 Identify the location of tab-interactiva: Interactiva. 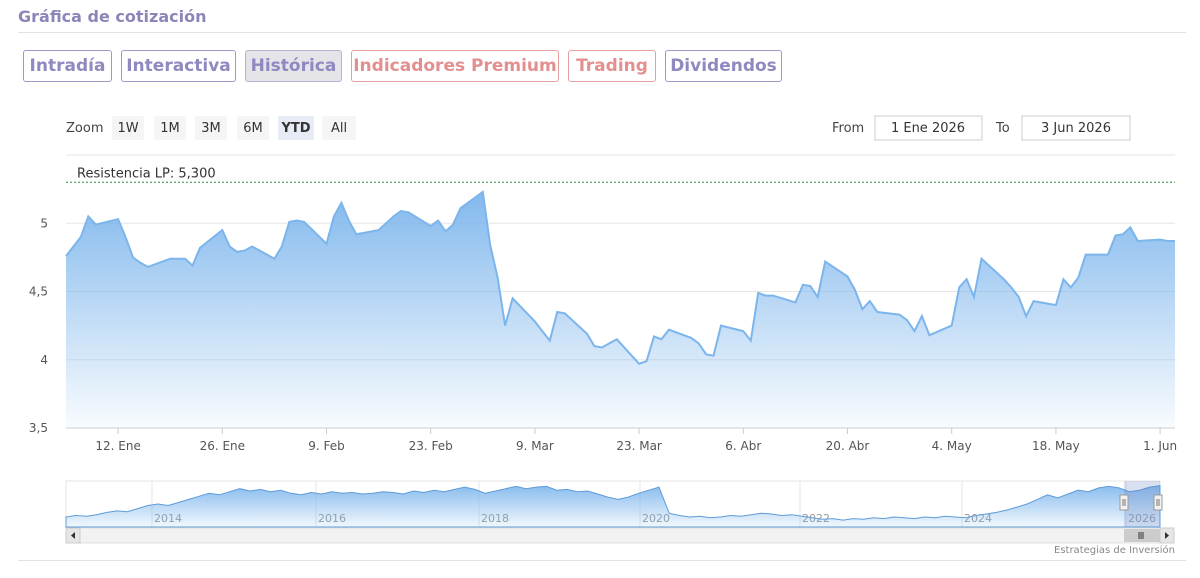
(178, 66).